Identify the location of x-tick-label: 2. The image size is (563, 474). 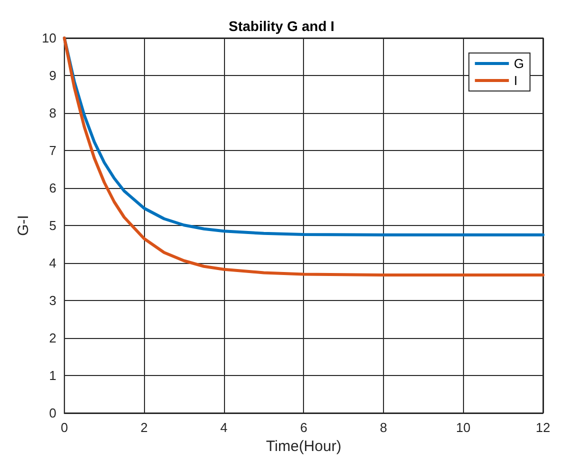
(144, 427).